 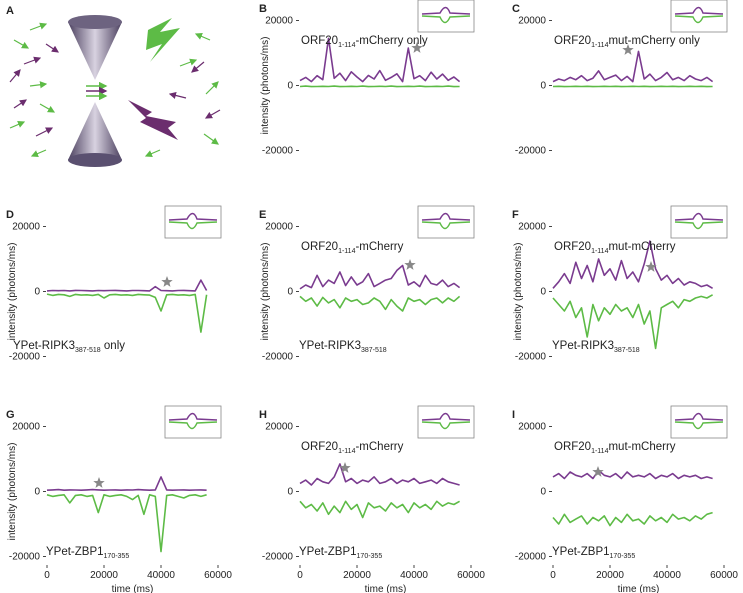 What do you see at coordinates (10, 215) in the screenshot?
I see `panel-letter: D` at bounding box center [10, 215].